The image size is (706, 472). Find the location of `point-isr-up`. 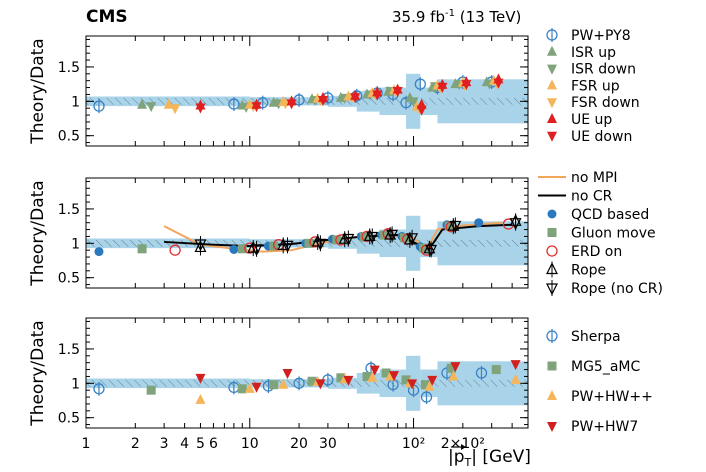

point-isr-up is located at coordinates (142, 103).